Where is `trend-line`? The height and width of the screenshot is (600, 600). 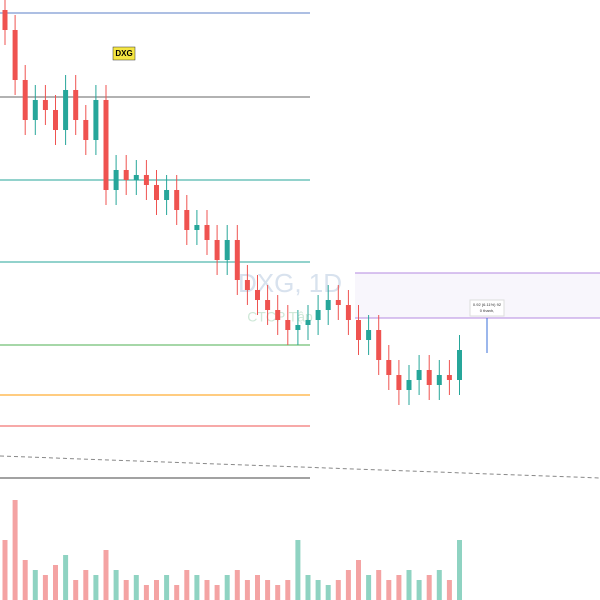
trend-line is located at coordinates (300, 467).